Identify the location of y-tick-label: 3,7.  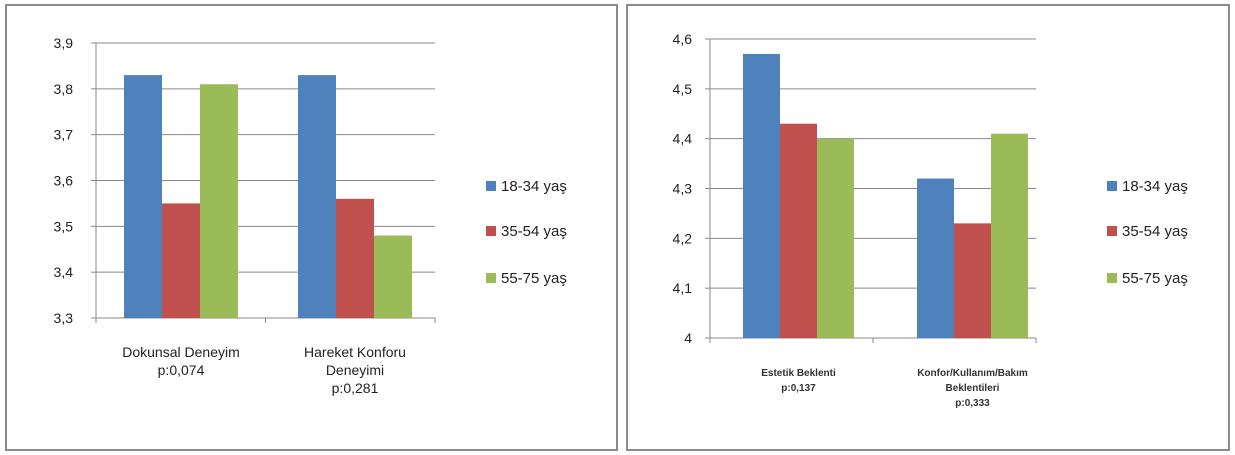
(64, 135).